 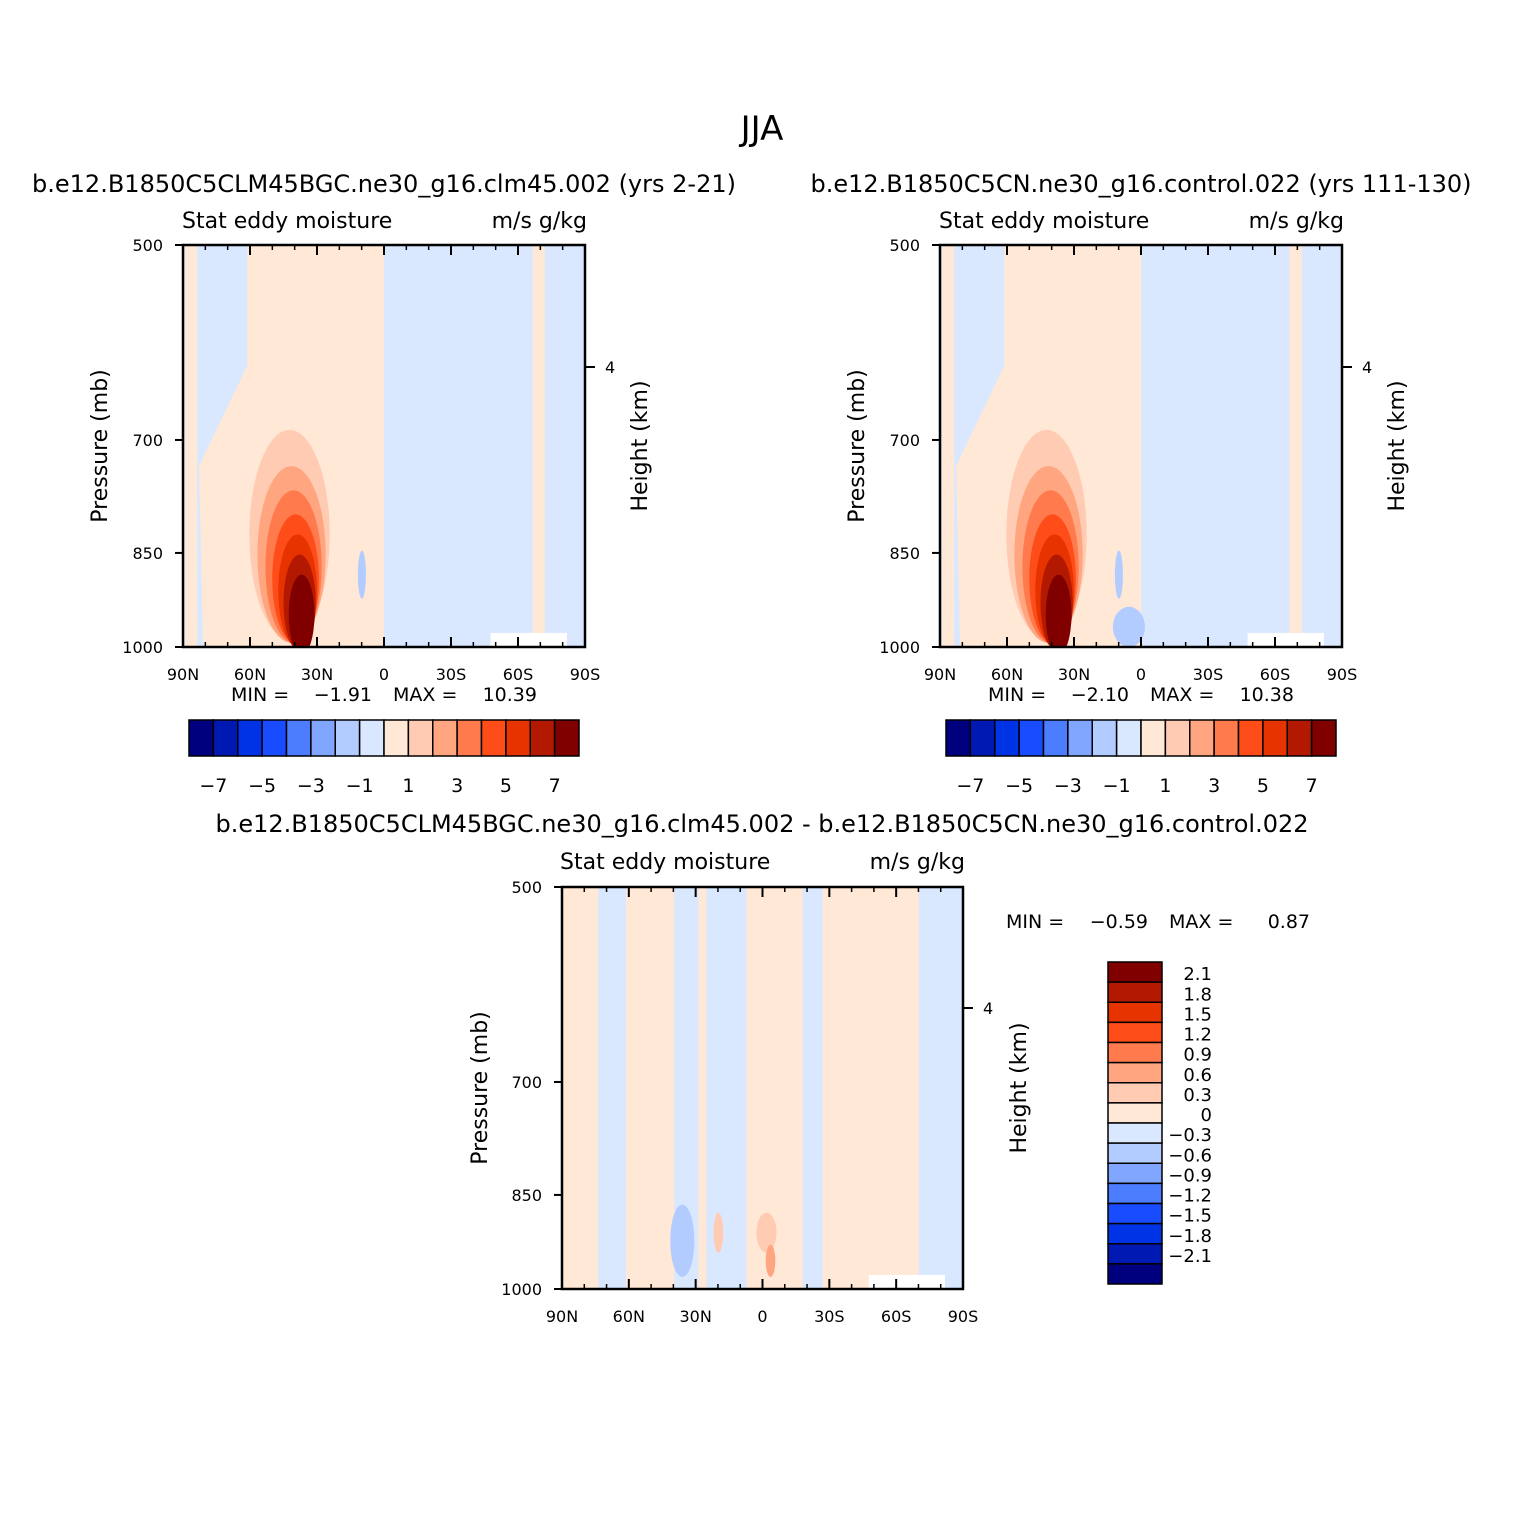 What do you see at coordinates (260, 695) in the screenshot?
I see `panel-1-min-label: MIN =` at bounding box center [260, 695].